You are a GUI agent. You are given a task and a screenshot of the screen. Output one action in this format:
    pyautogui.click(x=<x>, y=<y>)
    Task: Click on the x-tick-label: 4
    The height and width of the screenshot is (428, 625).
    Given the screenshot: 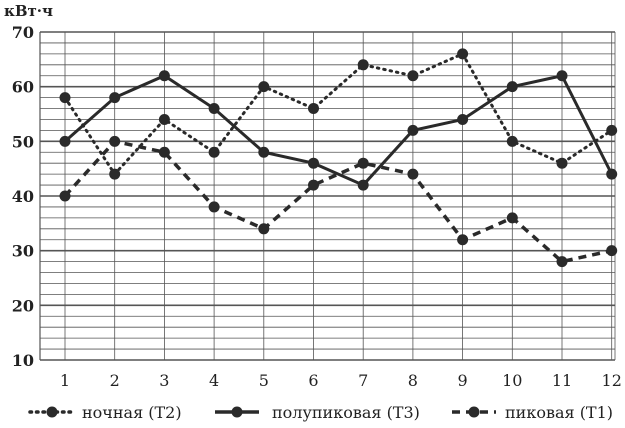 What is the action you would take?
    pyautogui.click(x=214, y=380)
    